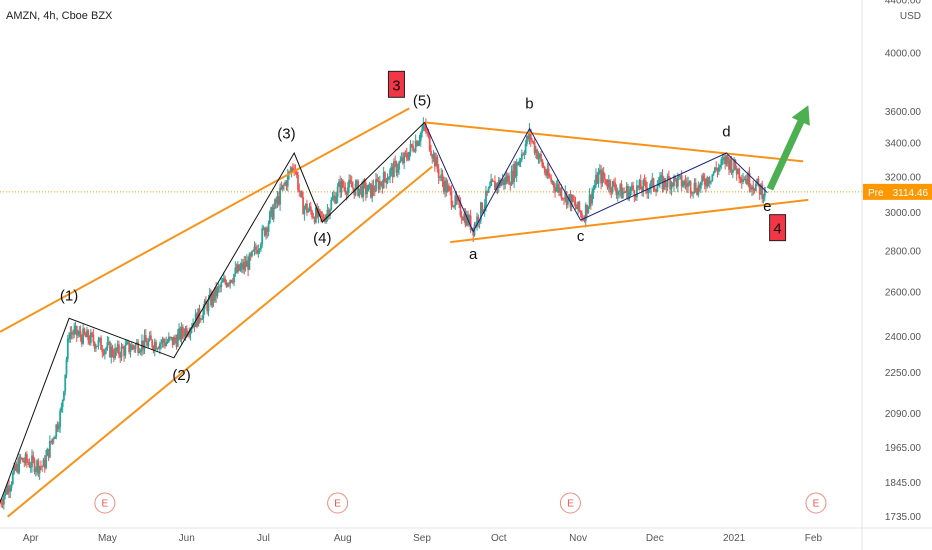  What do you see at coordinates (322, 238) in the screenshot?
I see `wave-label: (4)` at bounding box center [322, 238].